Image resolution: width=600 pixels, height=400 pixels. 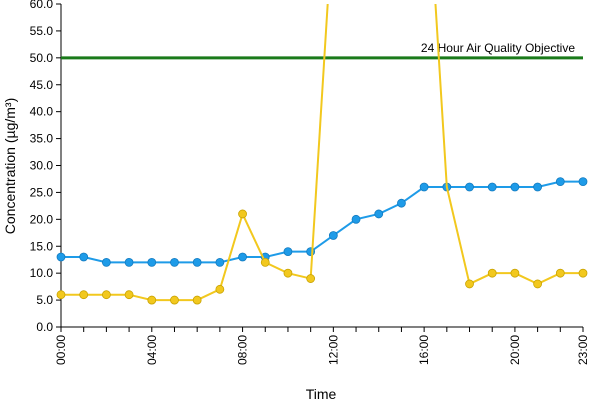 What do you see at coordinates (42, 139) in the screenshot?
I see `y-tick-label: 35.0` at bounding box center [42, 139].